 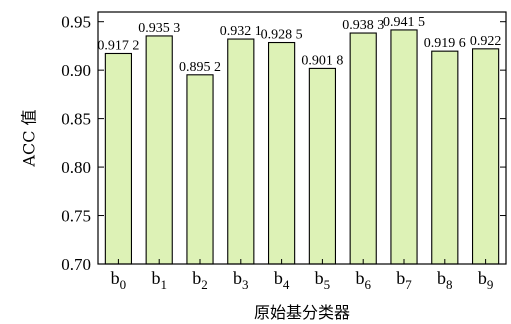 What do you see at coordinates (449, 284) in the screenshot?
I see `x-category-subscript: 8` at bounding box center [449, 284].